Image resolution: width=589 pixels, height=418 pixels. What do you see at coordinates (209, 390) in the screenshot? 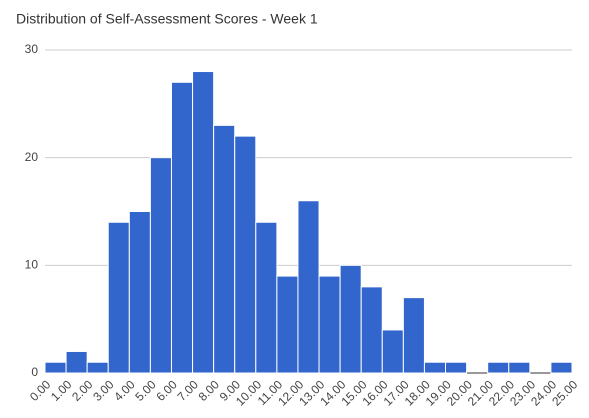
I see `x-tick-label: 8.00` at bounding box center [209, 390].